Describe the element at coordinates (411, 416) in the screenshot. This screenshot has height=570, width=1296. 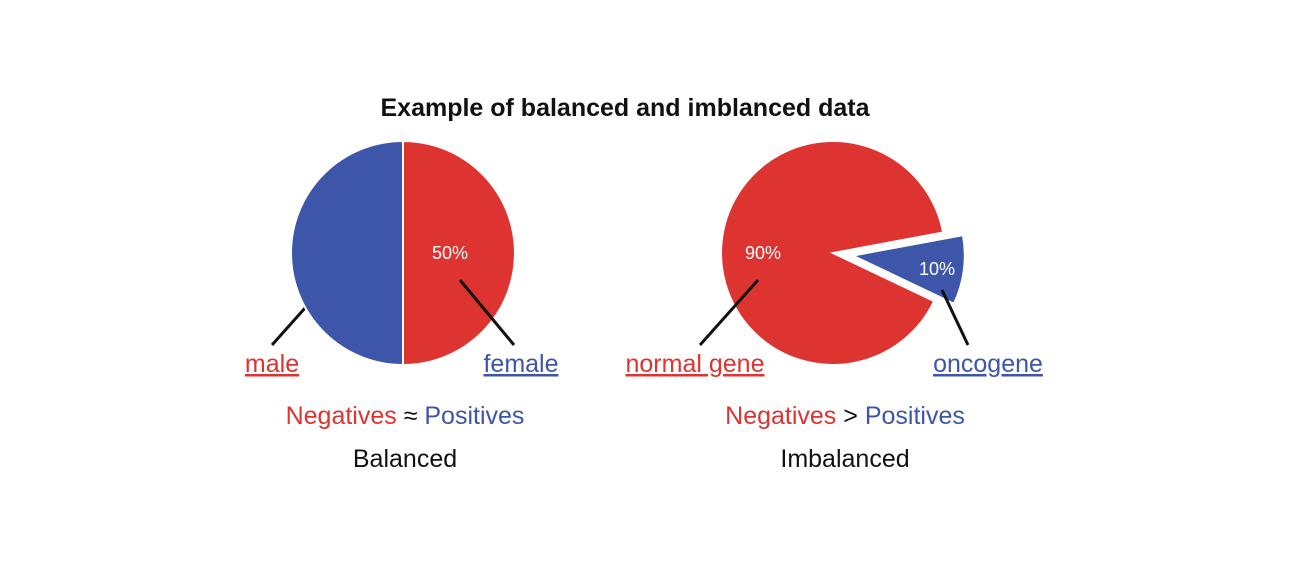
I see `summary-operator: ≈` at that location.